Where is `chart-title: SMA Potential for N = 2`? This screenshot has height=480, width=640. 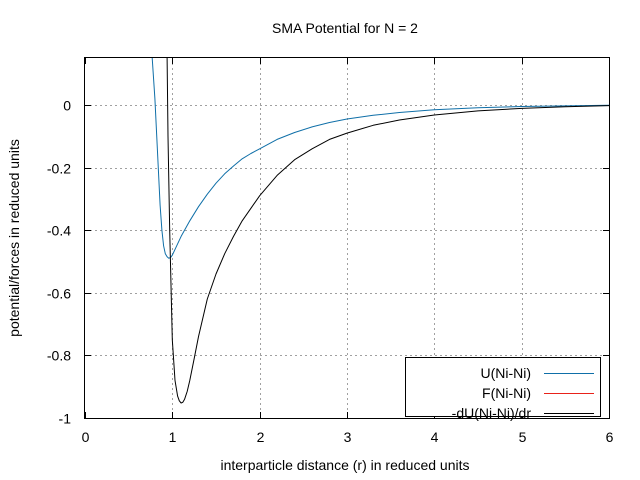
chart-title: SMA Potential for N = 2 is located at coordinates (345, 28).